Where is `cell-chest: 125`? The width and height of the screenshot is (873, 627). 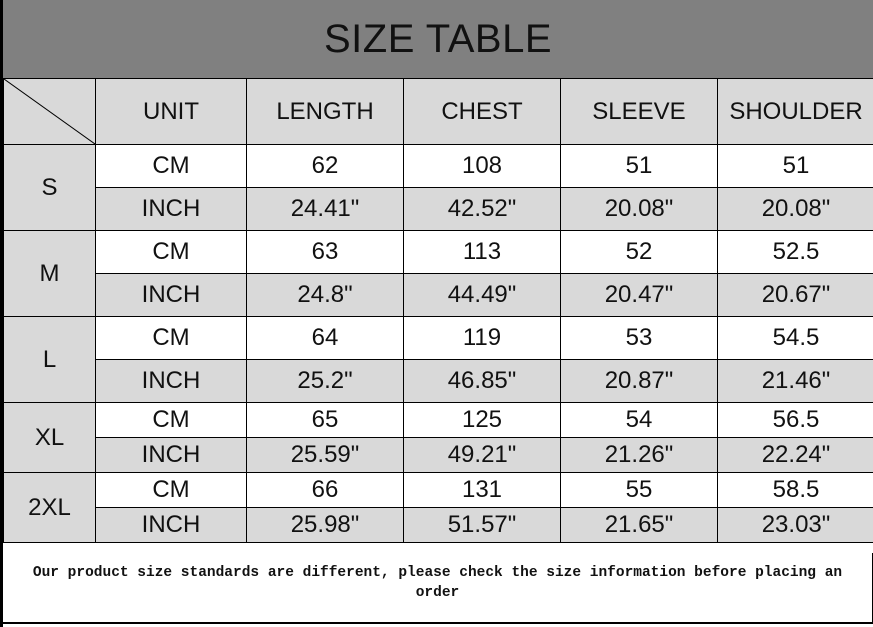
cell-chest: 125 is located at coordinates (482, 420).